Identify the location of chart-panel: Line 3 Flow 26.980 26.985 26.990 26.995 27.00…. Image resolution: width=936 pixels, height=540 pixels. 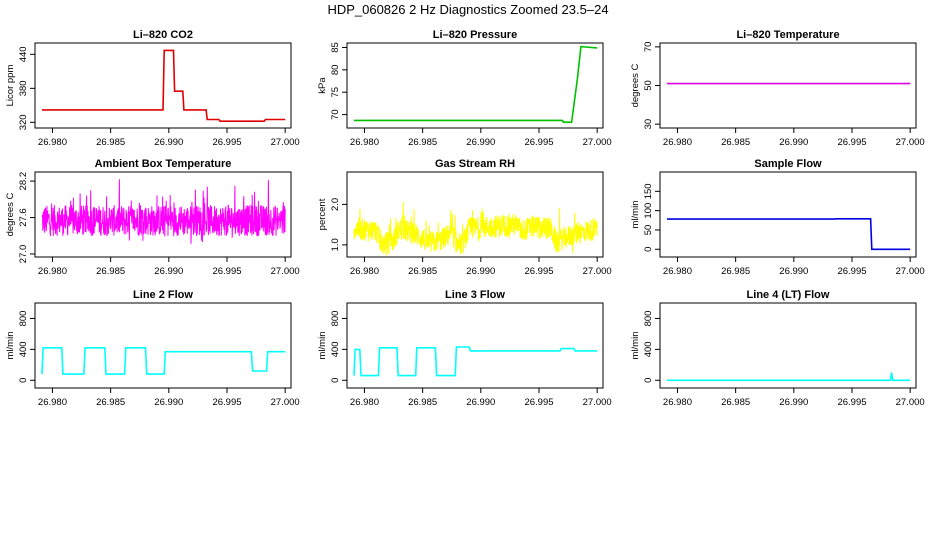
(464, 348).